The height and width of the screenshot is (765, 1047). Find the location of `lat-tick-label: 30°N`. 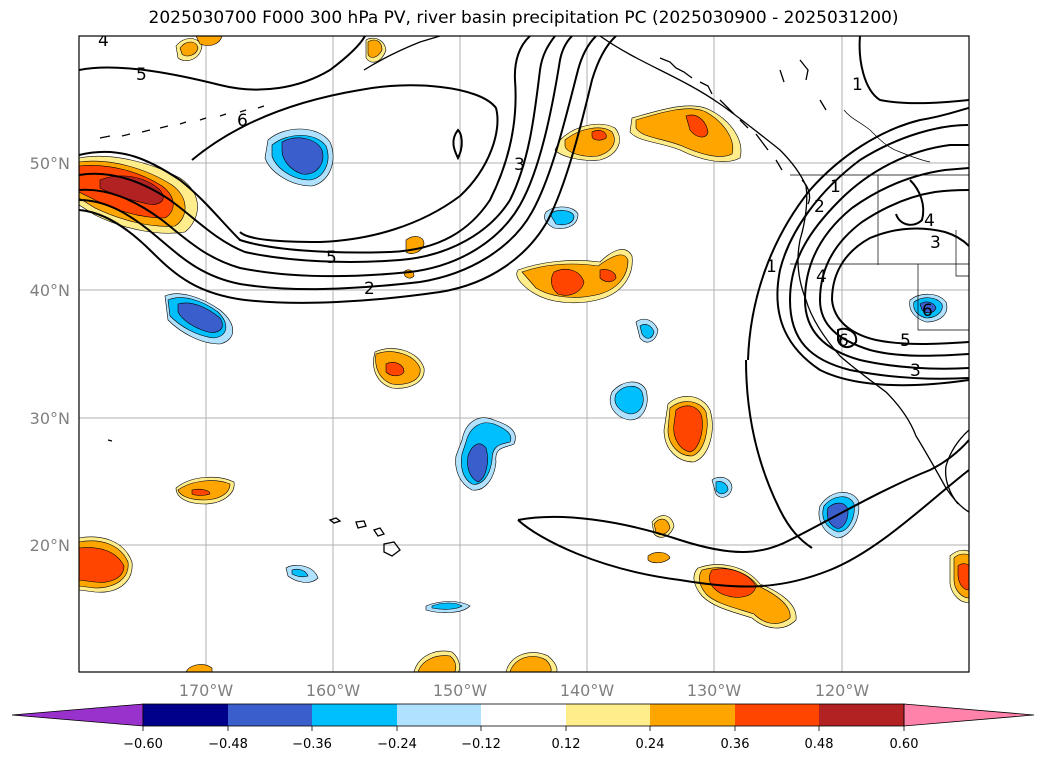

lat-tick-label: 30°N is located at coordinates (50, 418).